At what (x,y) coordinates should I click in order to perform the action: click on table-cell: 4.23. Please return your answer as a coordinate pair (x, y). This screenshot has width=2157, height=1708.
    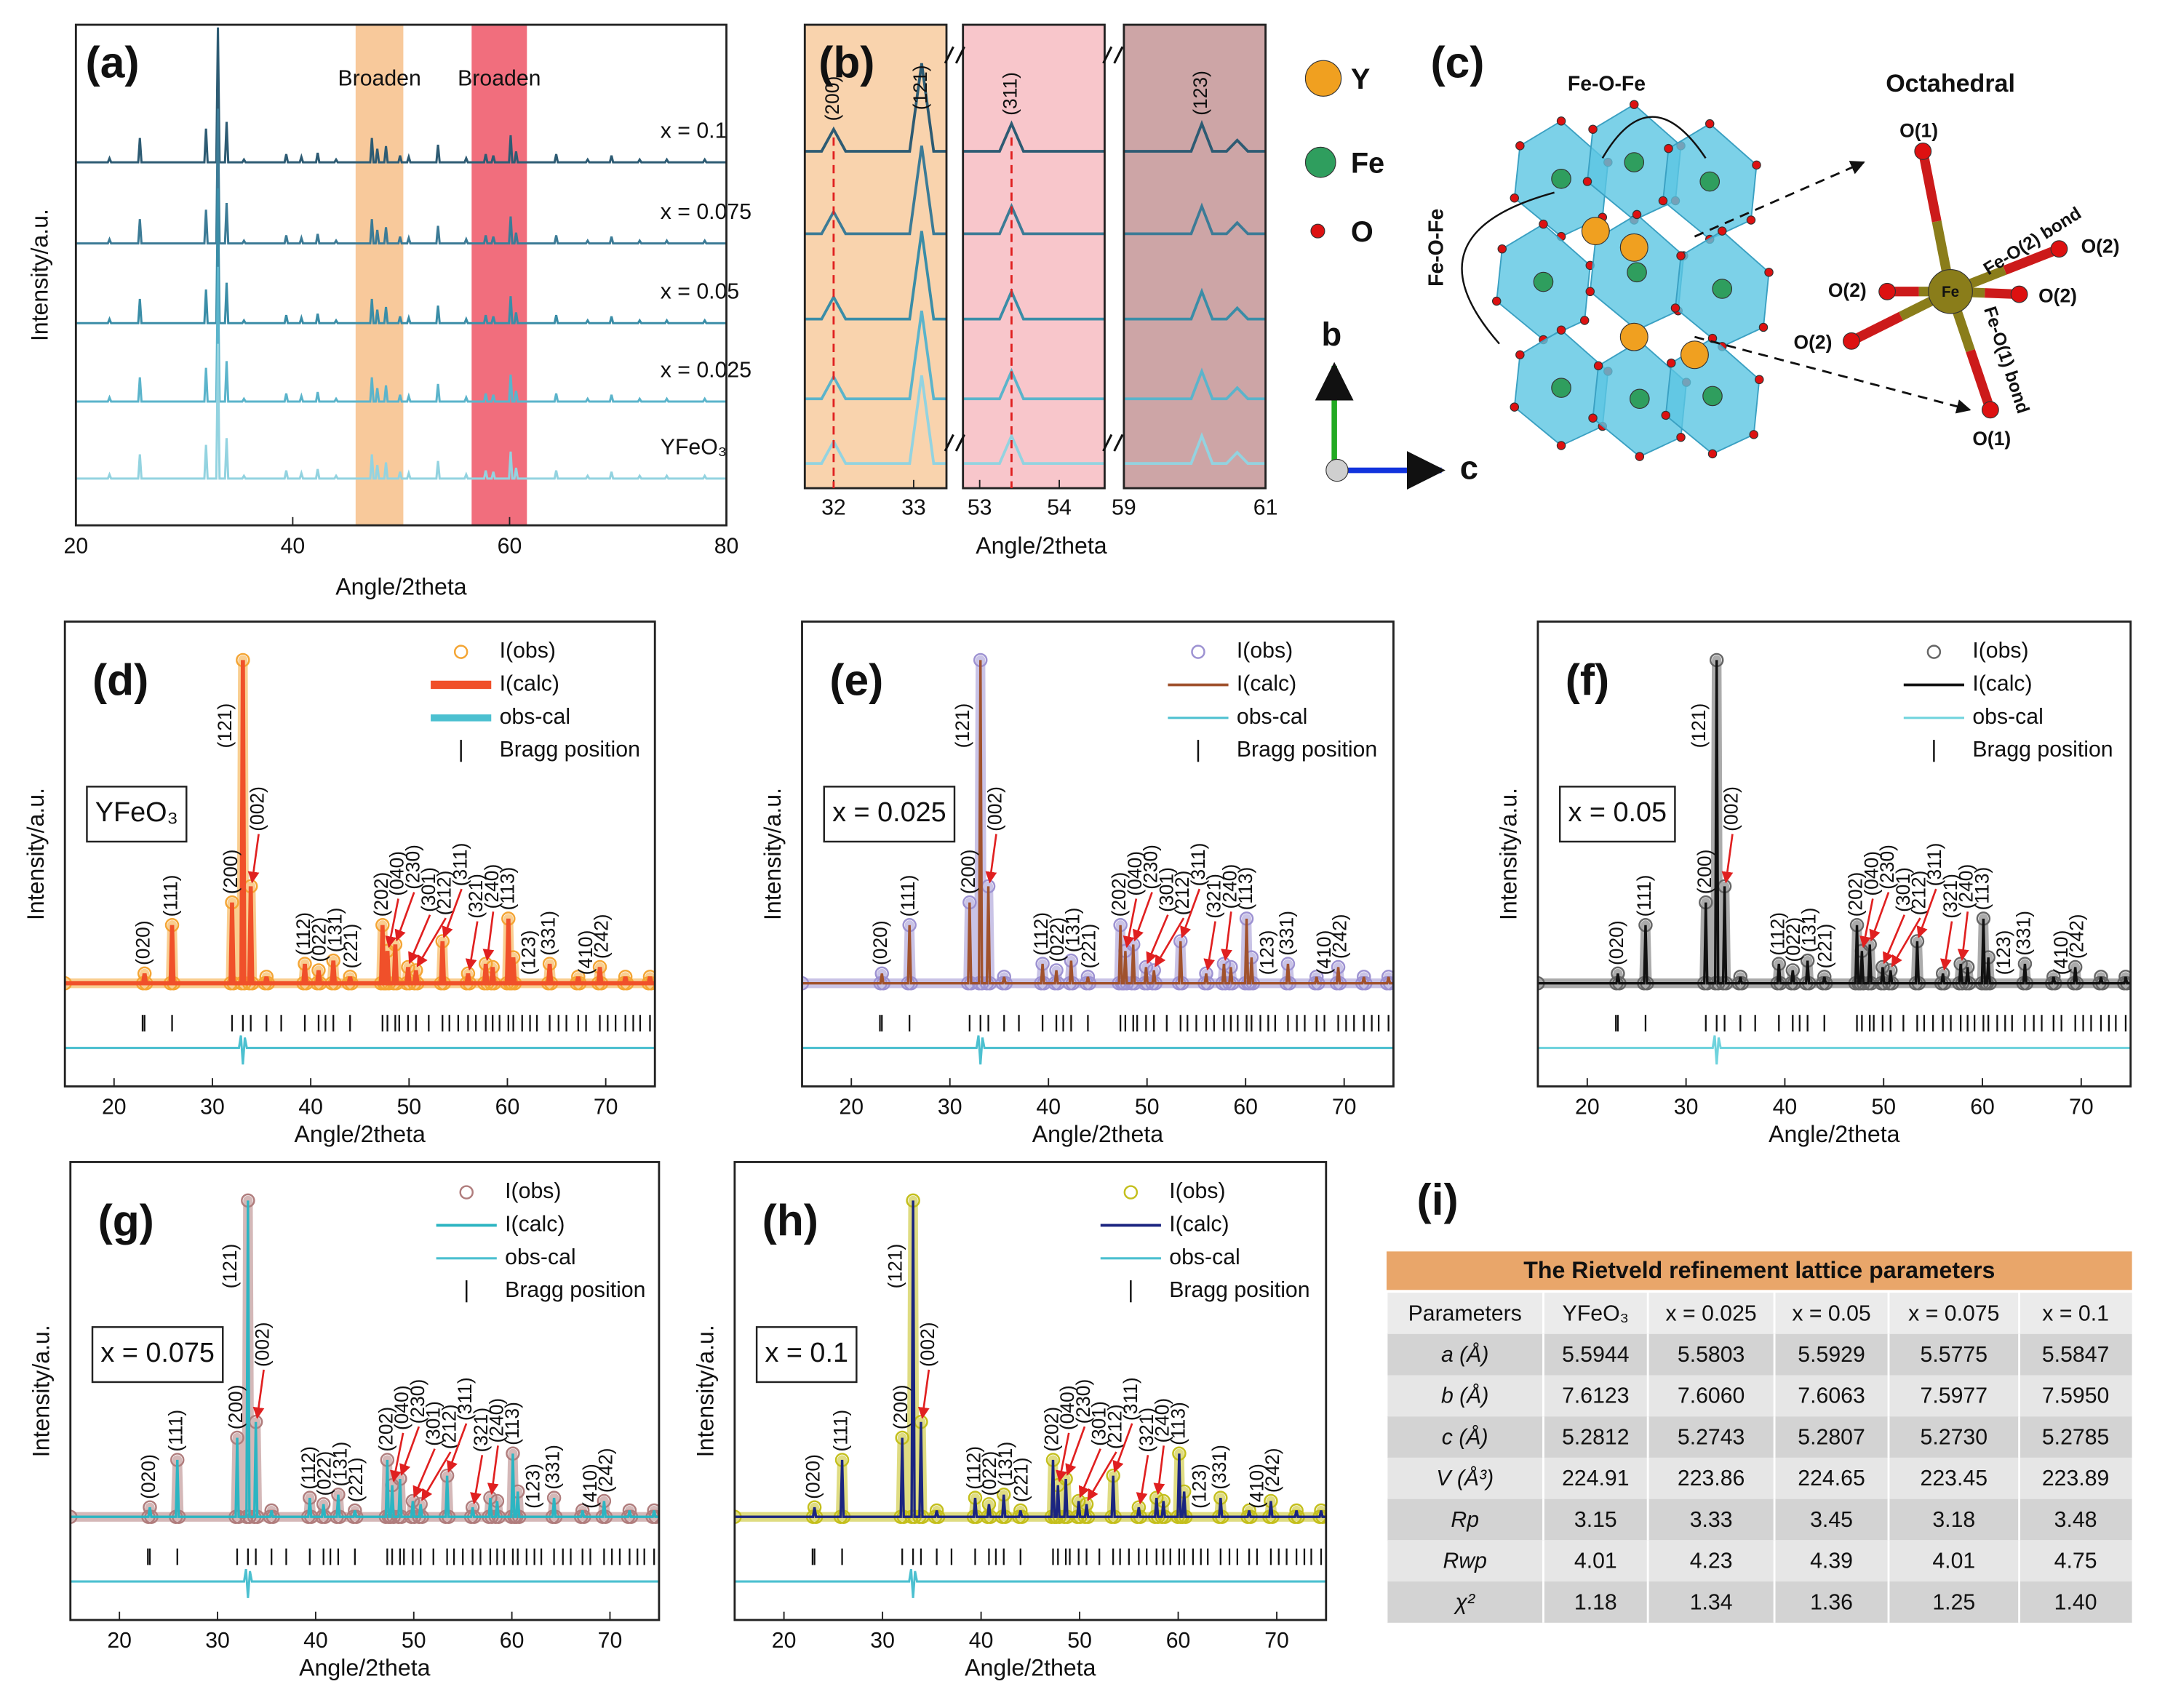
    Looking at the image, I should click on (1711, 1561).